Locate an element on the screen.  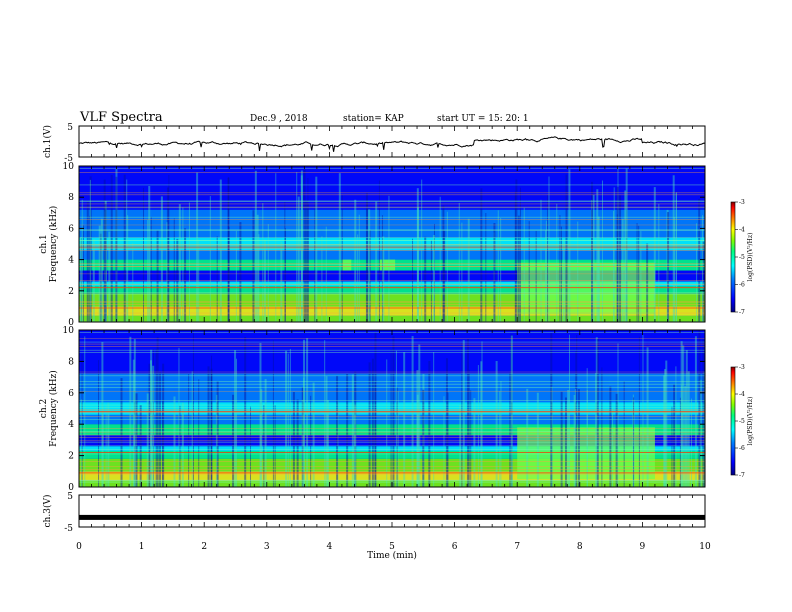
freq-tick-label: 0 is located at coordinates (71, 488).